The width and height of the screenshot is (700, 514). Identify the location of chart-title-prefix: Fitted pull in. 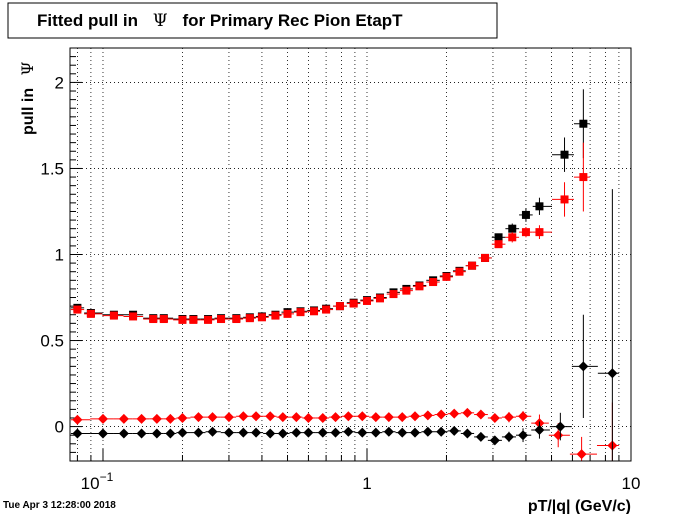
(87, 20).